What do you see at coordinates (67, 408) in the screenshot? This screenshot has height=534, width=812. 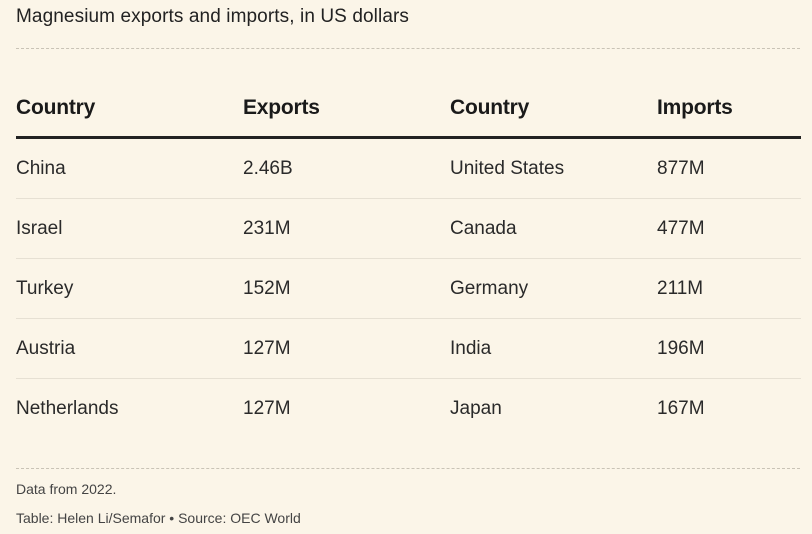 I see `table-cell: Netherlands` at bounding box center [67, 408].